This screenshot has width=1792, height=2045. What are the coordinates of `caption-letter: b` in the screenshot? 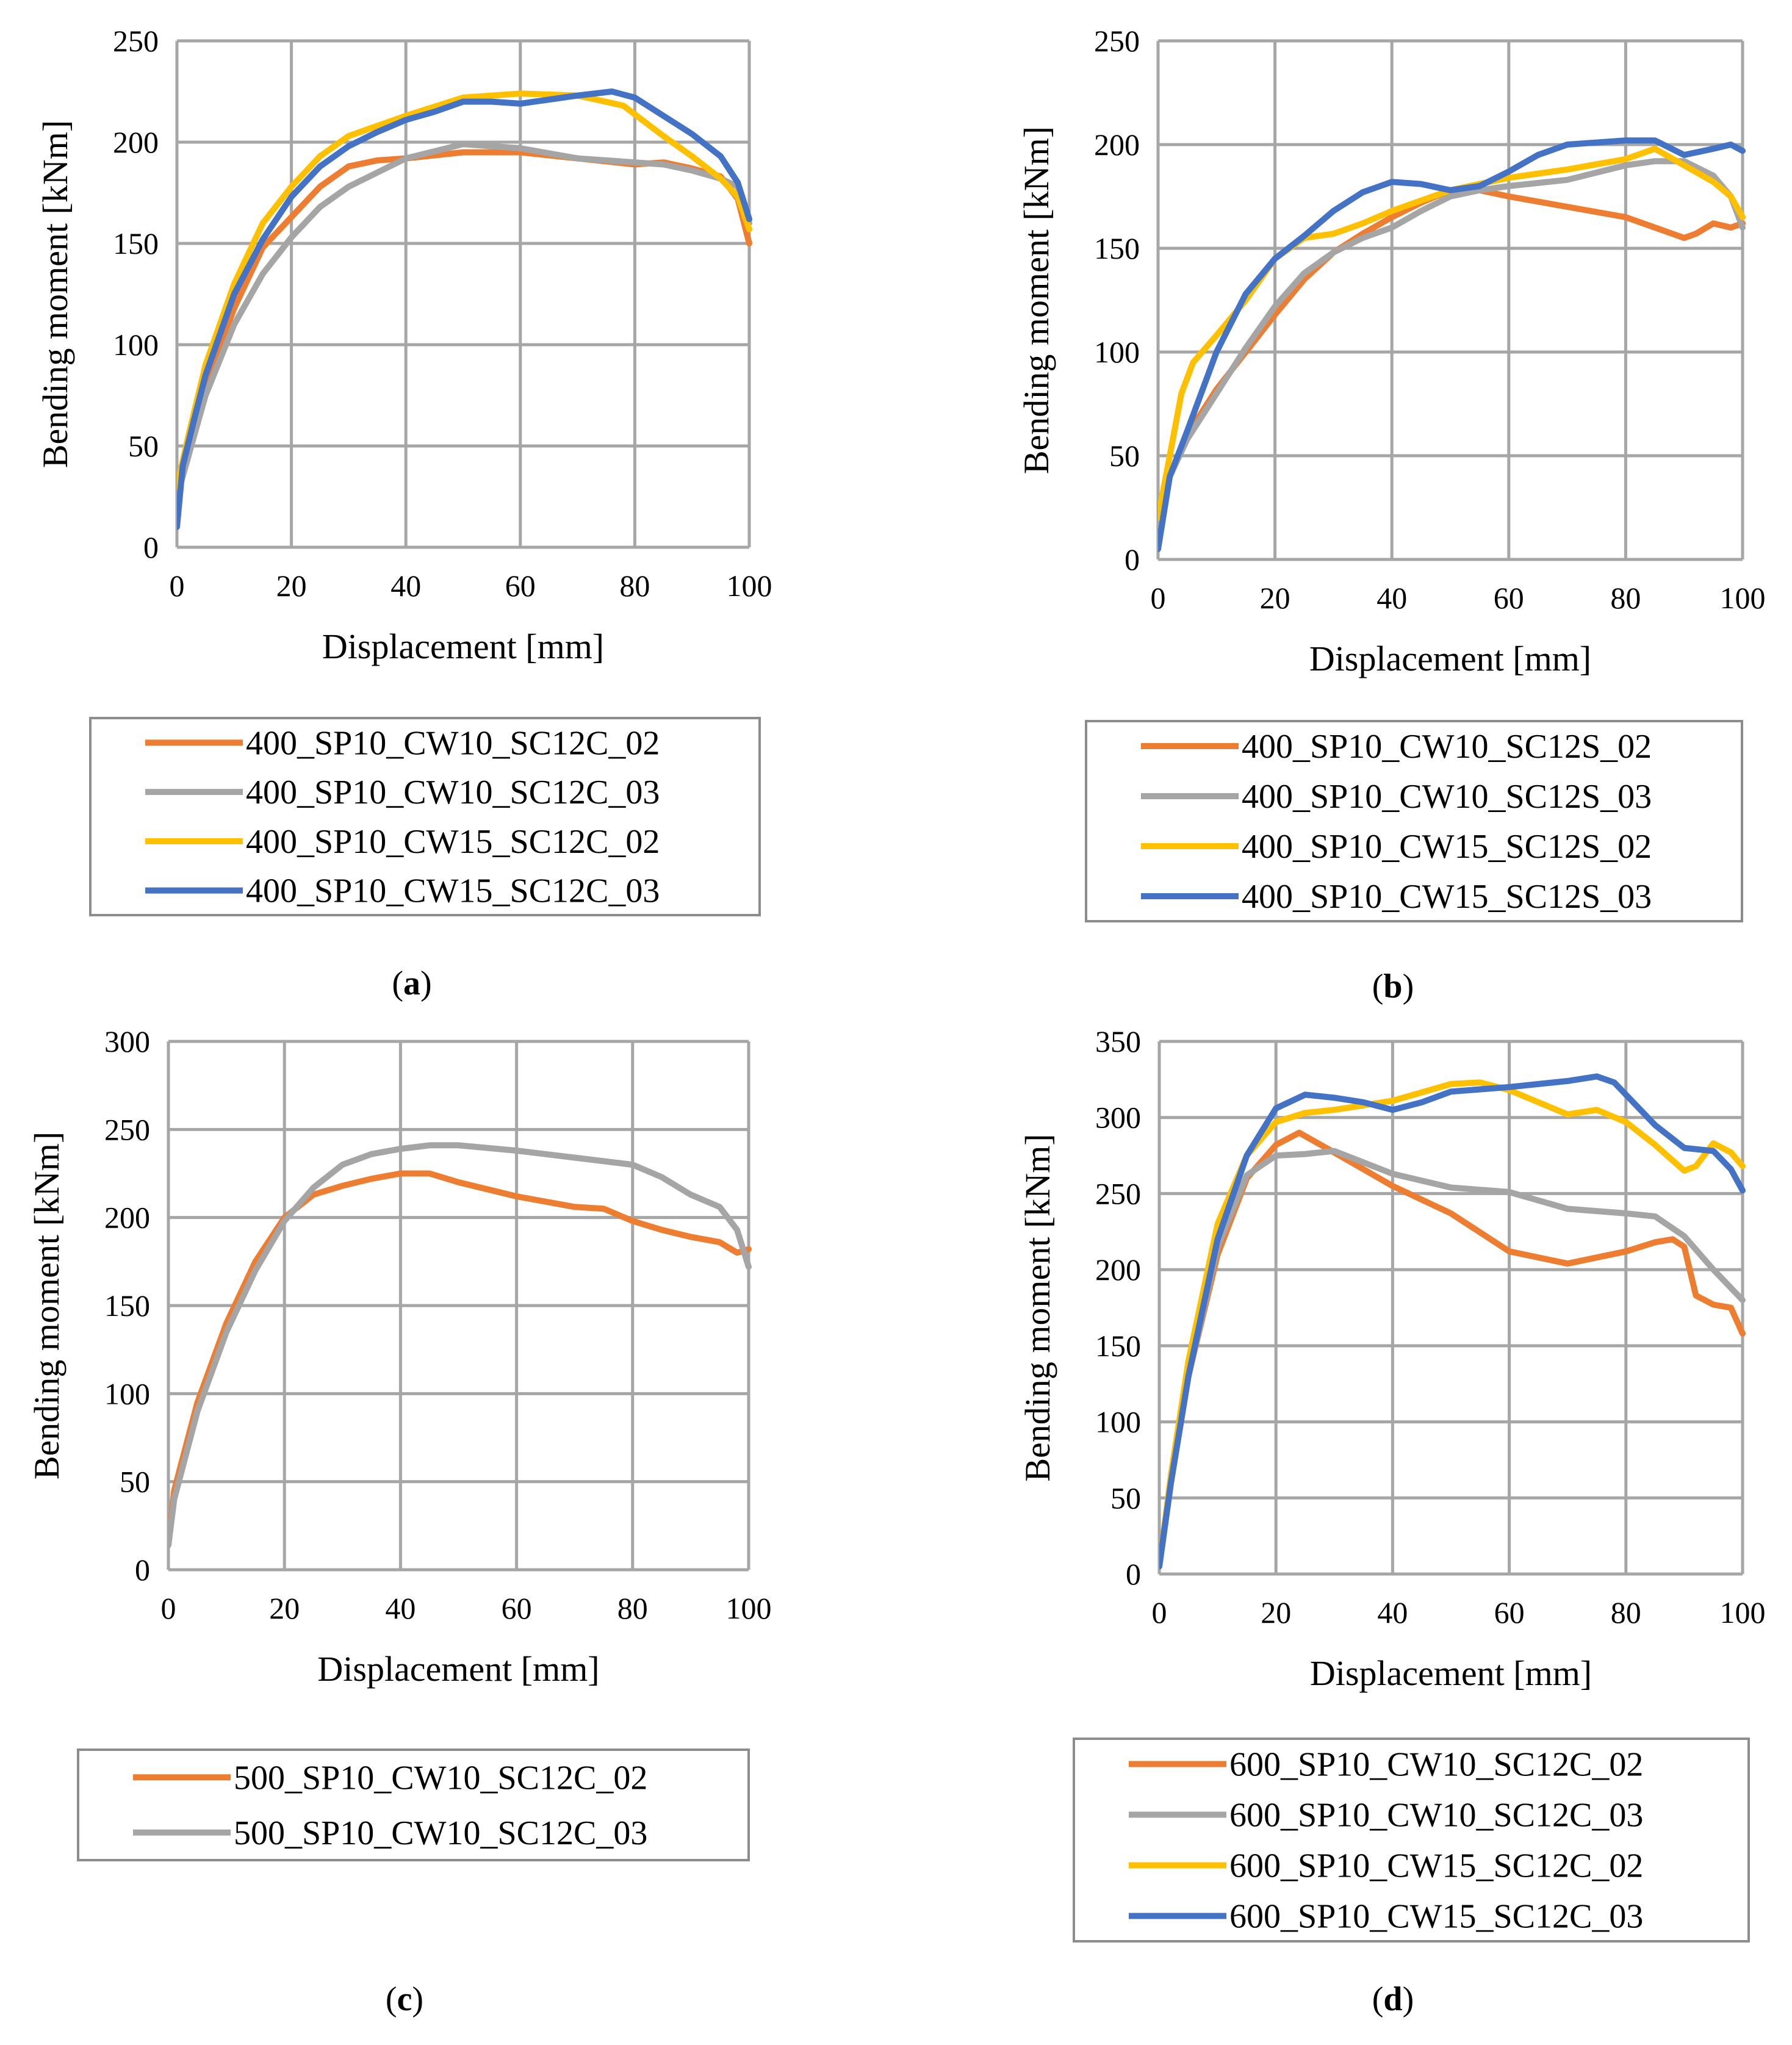 It's located at (1393, 987).